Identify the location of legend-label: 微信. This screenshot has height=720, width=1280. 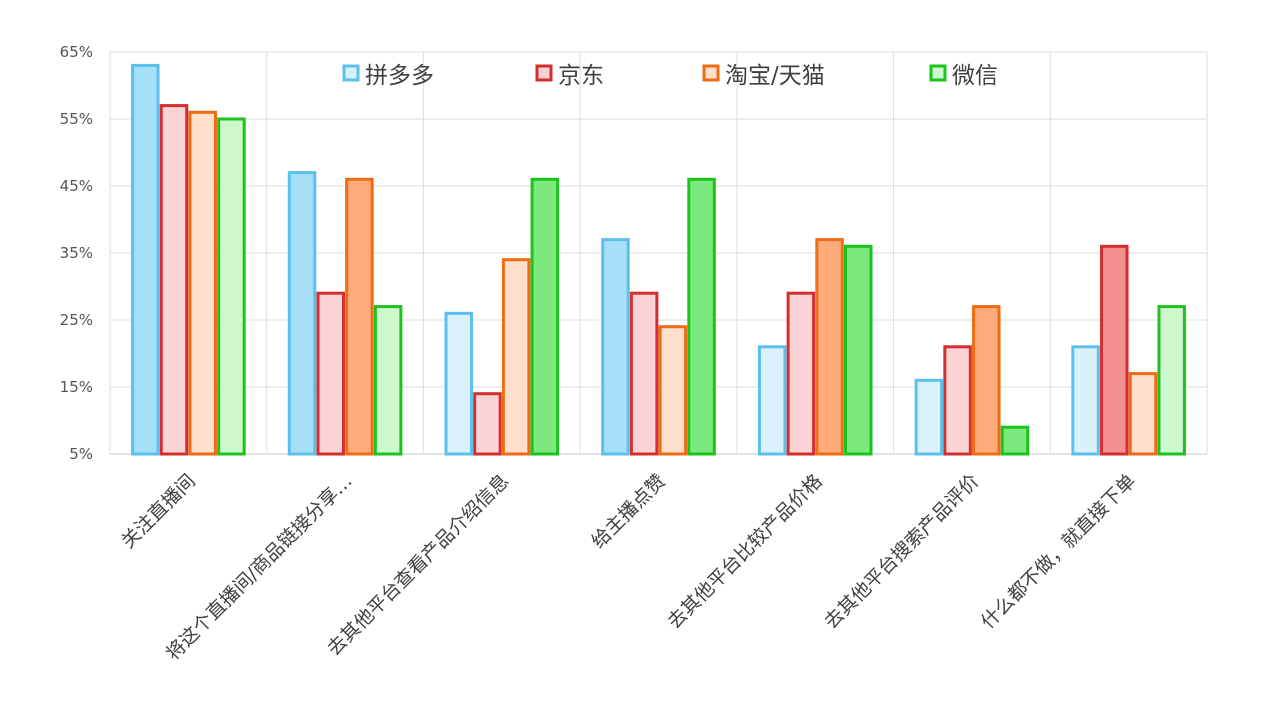
(975, 76).